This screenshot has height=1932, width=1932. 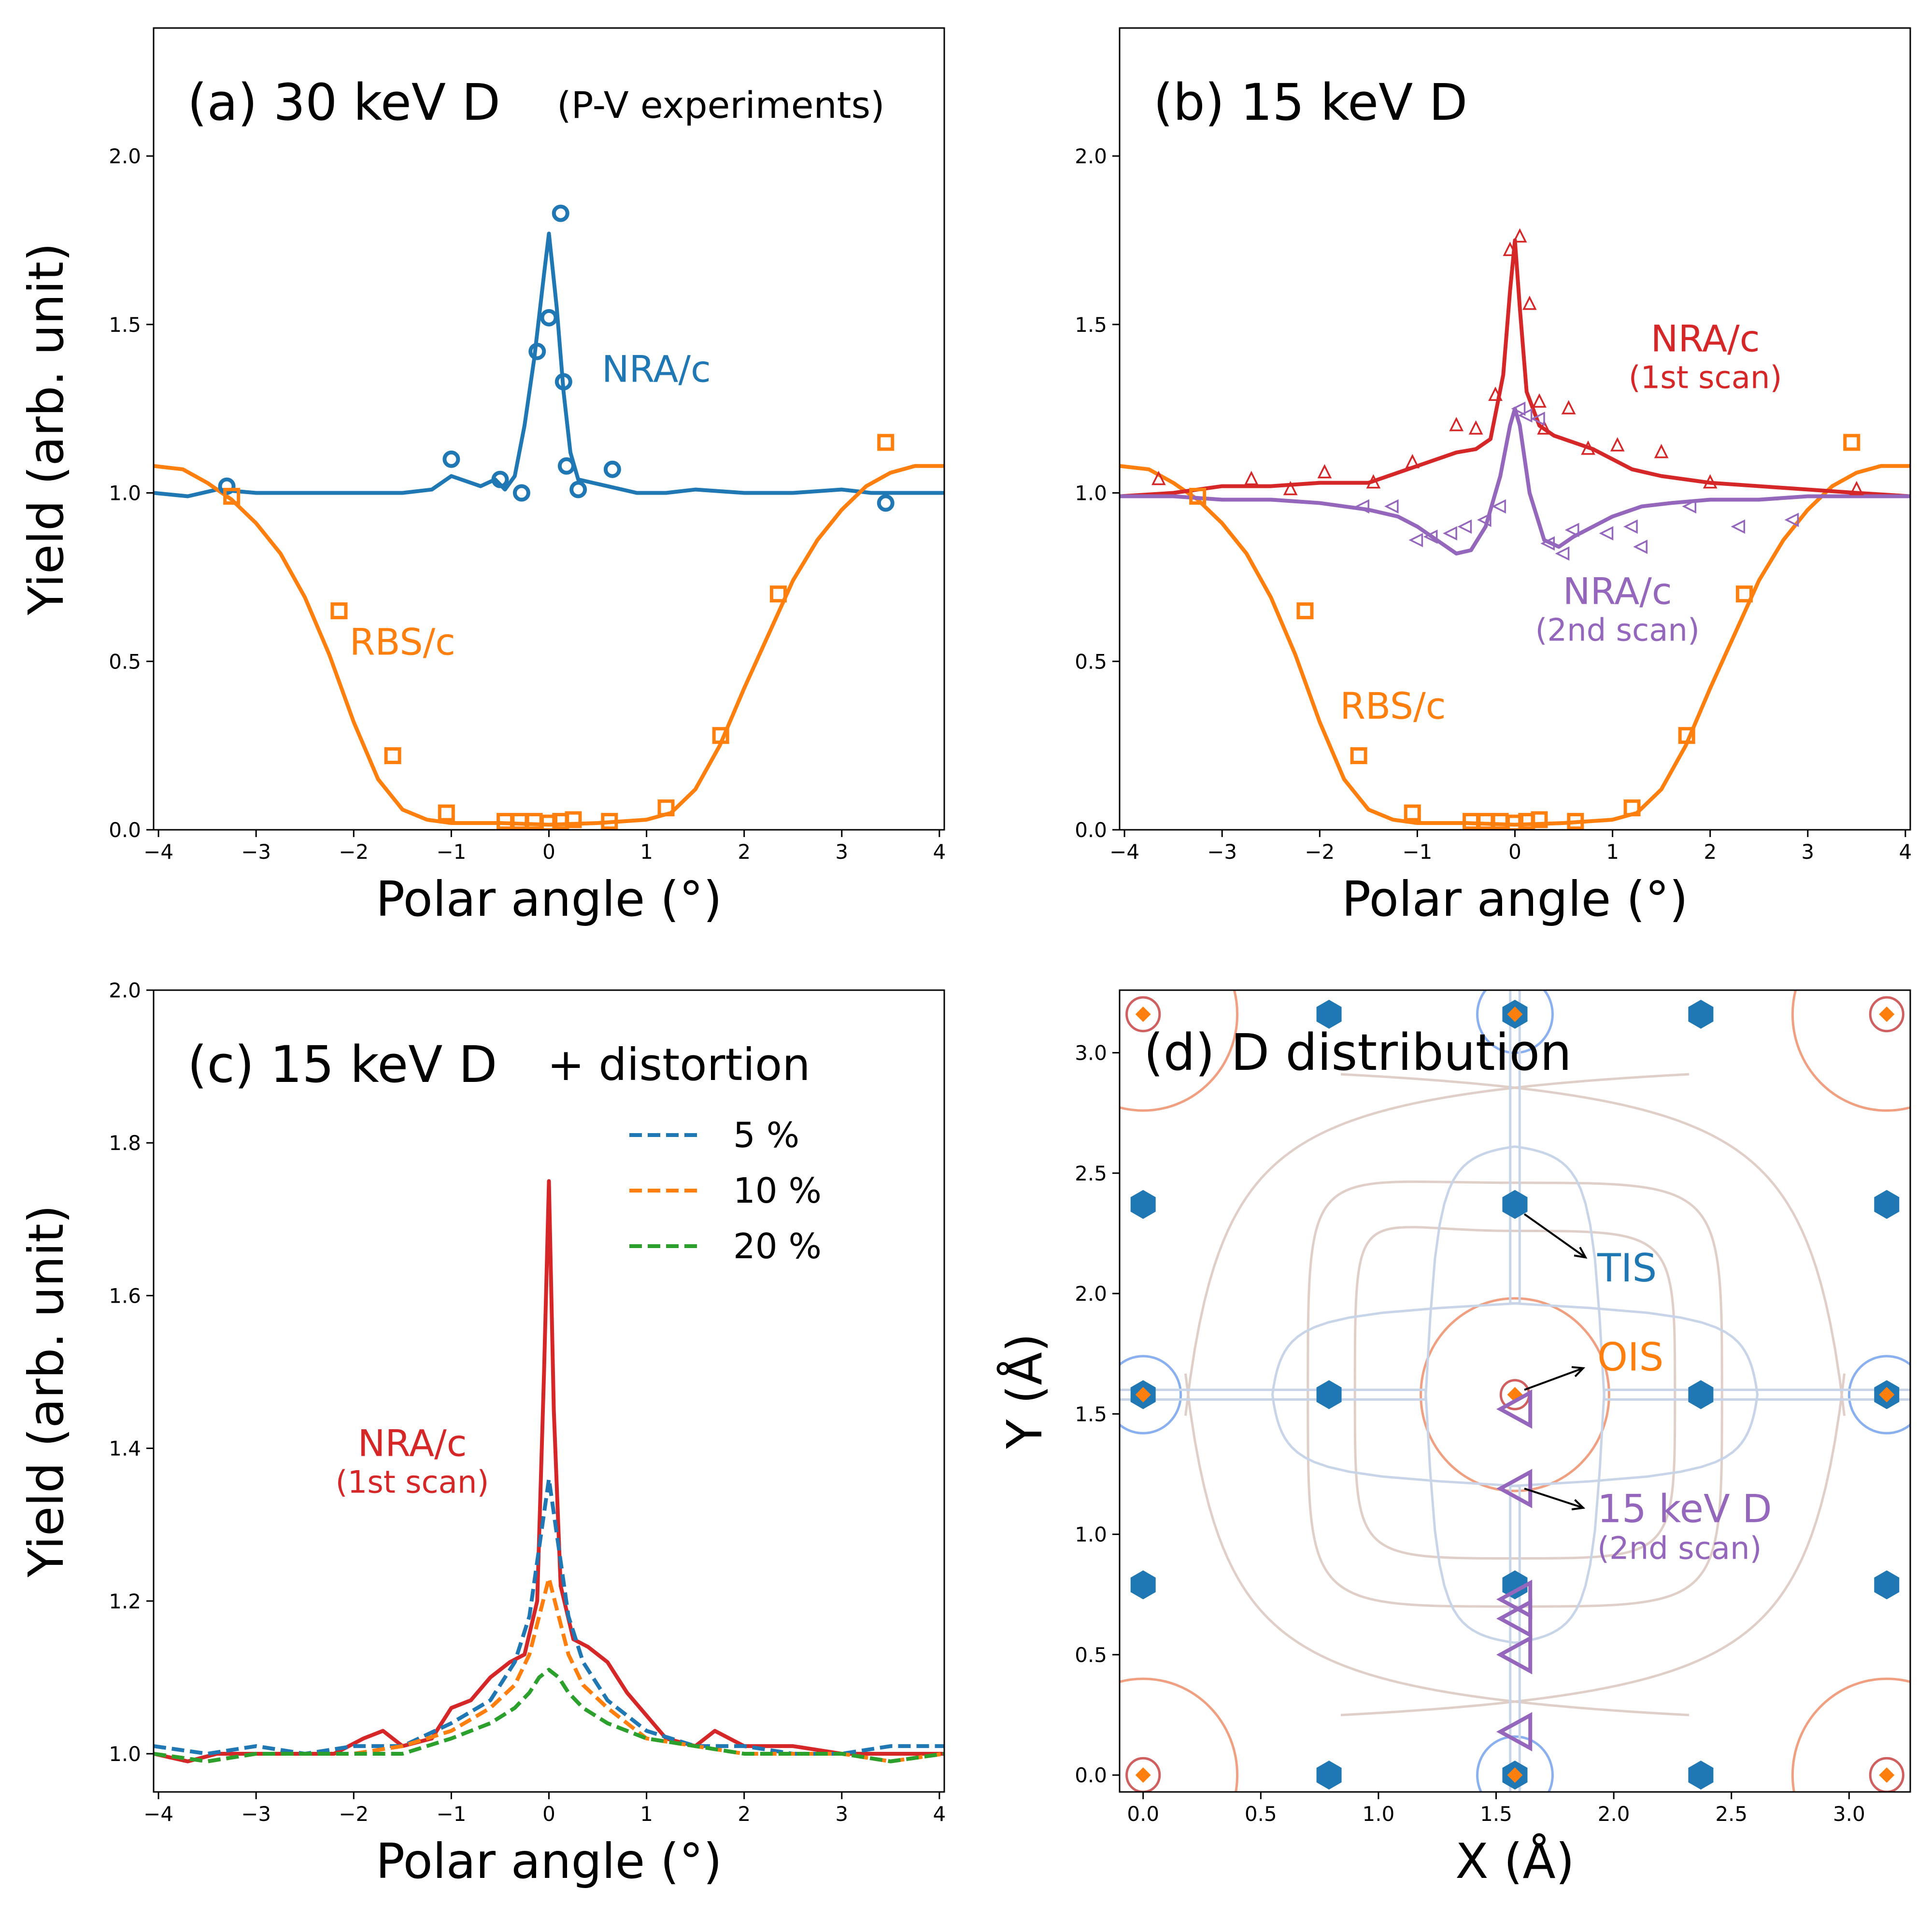 I want to click on panel-subtitle: + distortion, so click(x=678, y=1065).